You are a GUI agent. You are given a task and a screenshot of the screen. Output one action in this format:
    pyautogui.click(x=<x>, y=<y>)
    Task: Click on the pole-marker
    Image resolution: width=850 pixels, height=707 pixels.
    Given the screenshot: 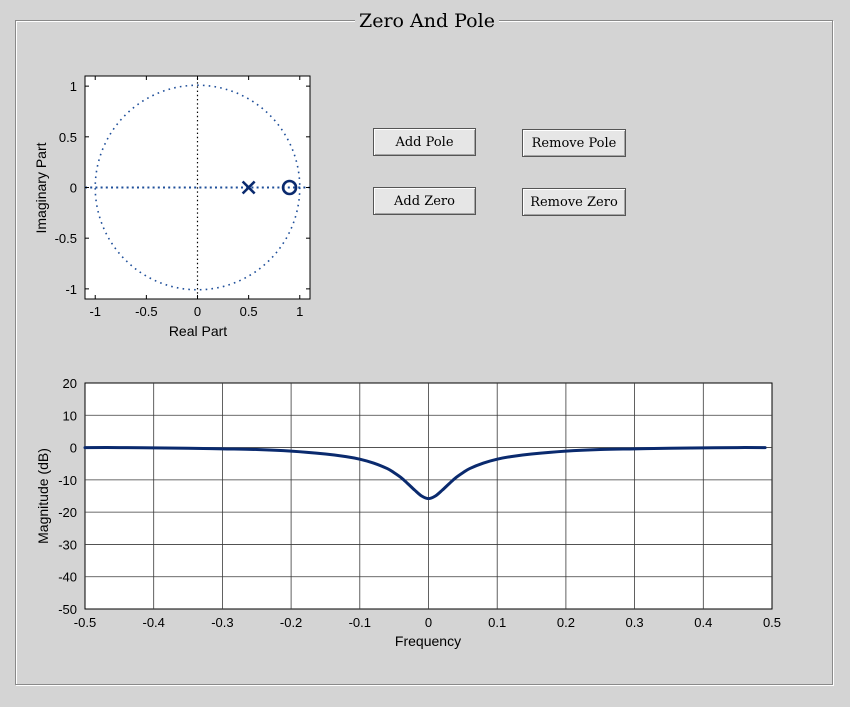 What is the action you would take?
    pyautogui.click(x=248, y=187)
    